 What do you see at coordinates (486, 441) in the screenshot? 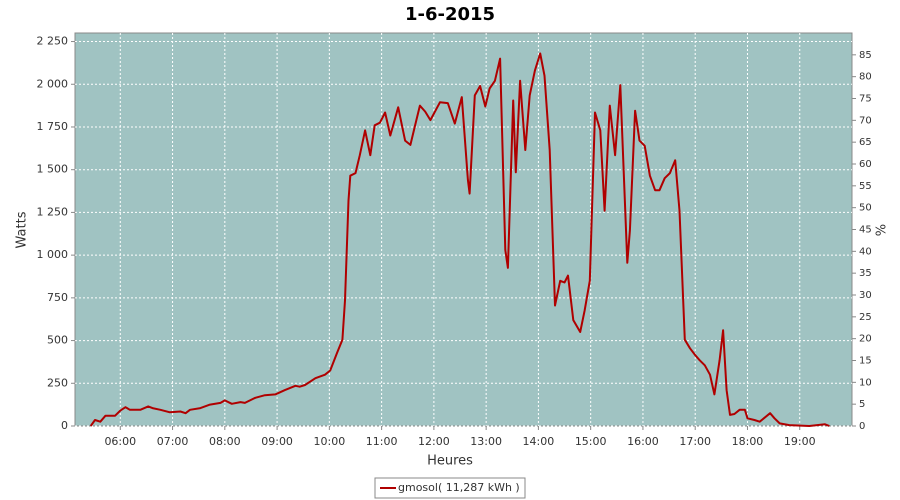
I see `x-tick-label: 13:00` at bounding box center [486, 441].